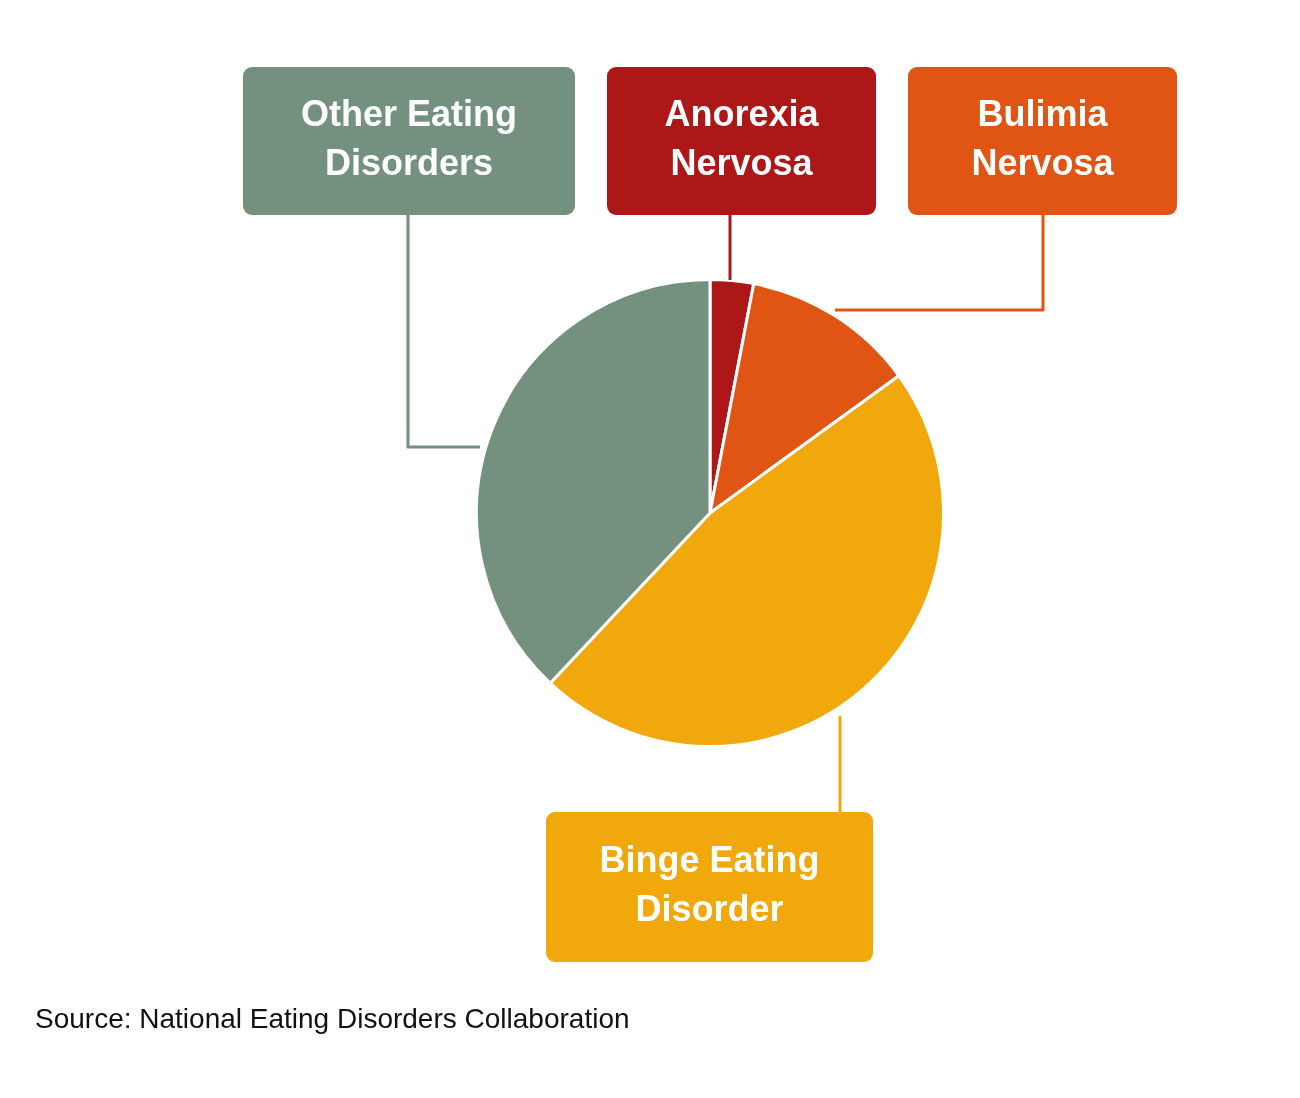  I want to click on slice-label: Anorexia Nervosa, so click(742, 138).